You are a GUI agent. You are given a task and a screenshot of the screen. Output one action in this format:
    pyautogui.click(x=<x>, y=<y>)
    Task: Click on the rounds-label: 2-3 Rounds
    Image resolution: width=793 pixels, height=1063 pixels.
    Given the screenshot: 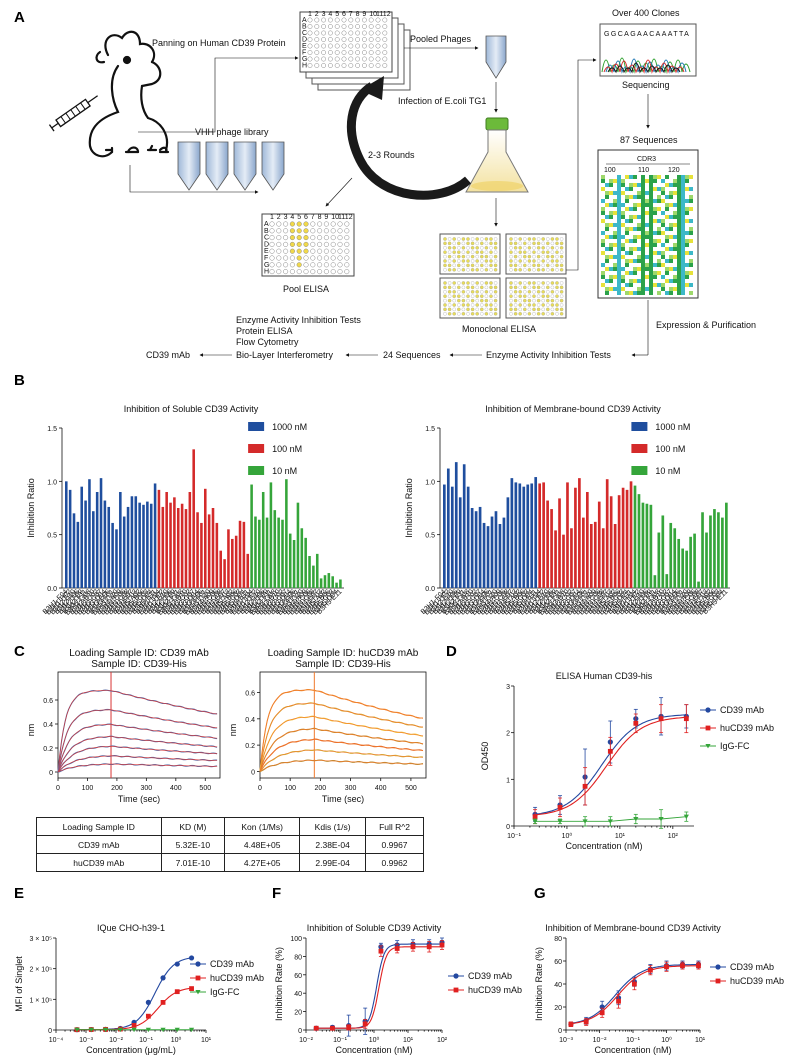 What is the action you would take?
    pyautogui.click(x=391, y=155)
    